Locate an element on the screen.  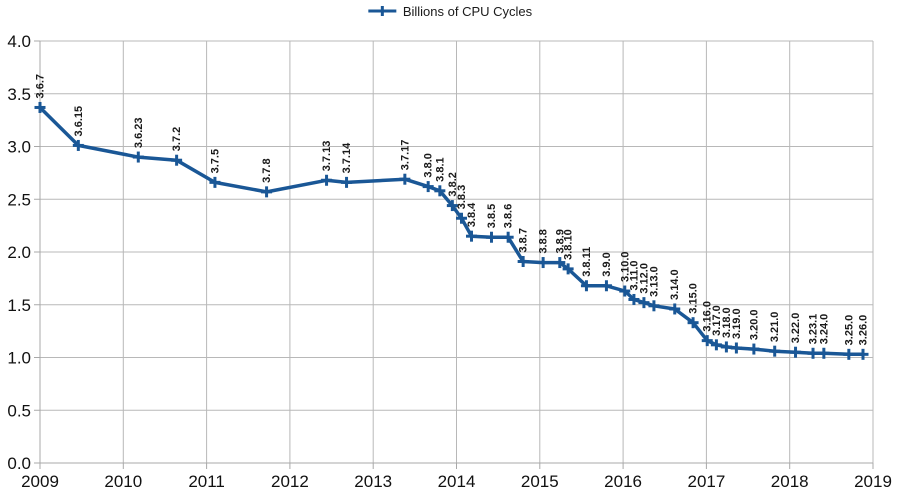
data-point-label: 3.11.0 is located at coordinates (634, 275).